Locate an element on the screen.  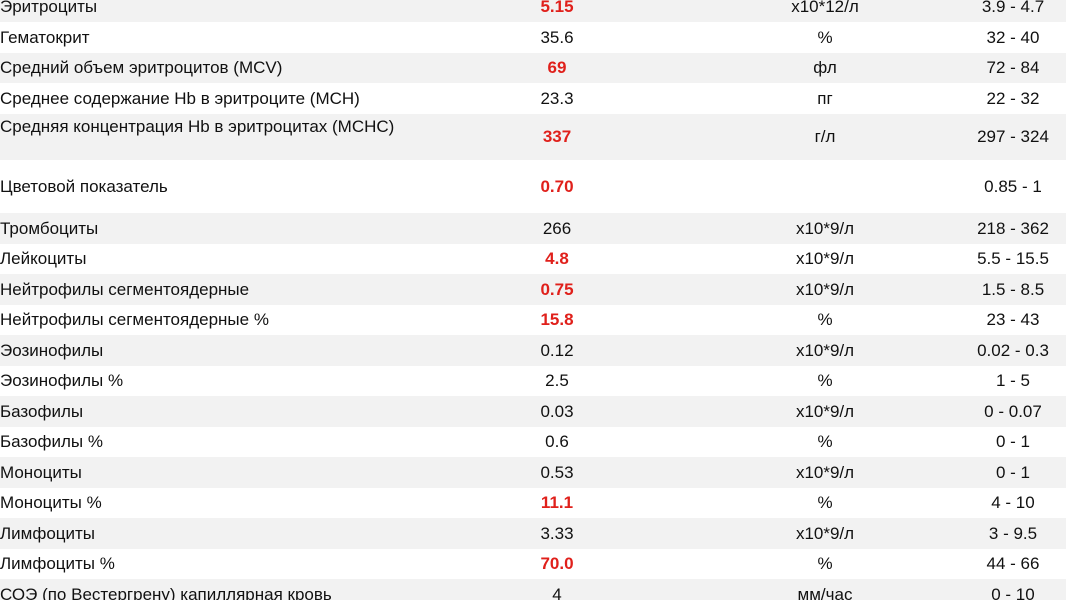
reference-range: 3 - 9.5 is located at coordinates (1013, 533).